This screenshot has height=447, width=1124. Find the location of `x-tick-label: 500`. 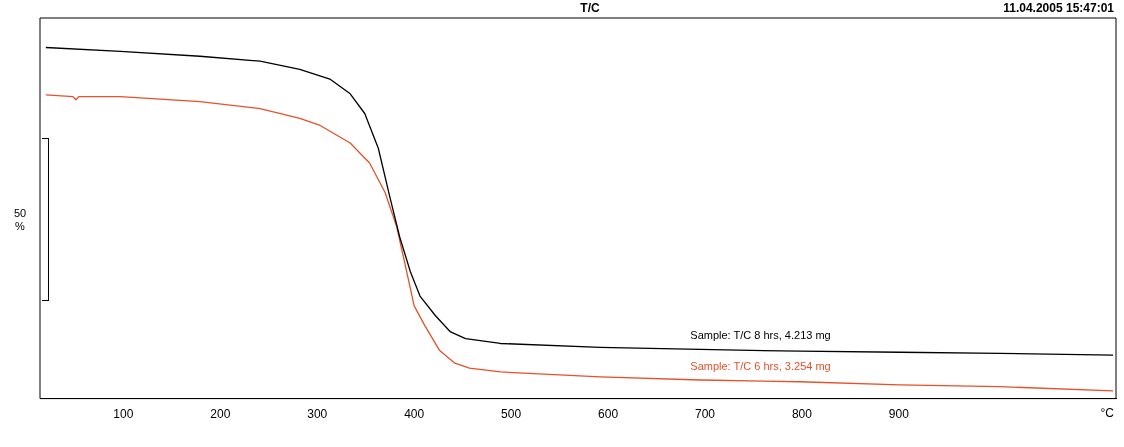

x-tick-label: 500 is located at coordinates (511, 414).